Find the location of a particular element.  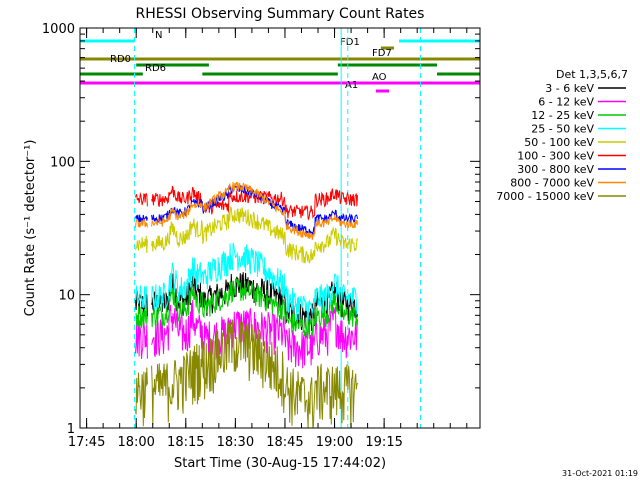

y-tick-label: 10 is located at coordinates (66, 296).